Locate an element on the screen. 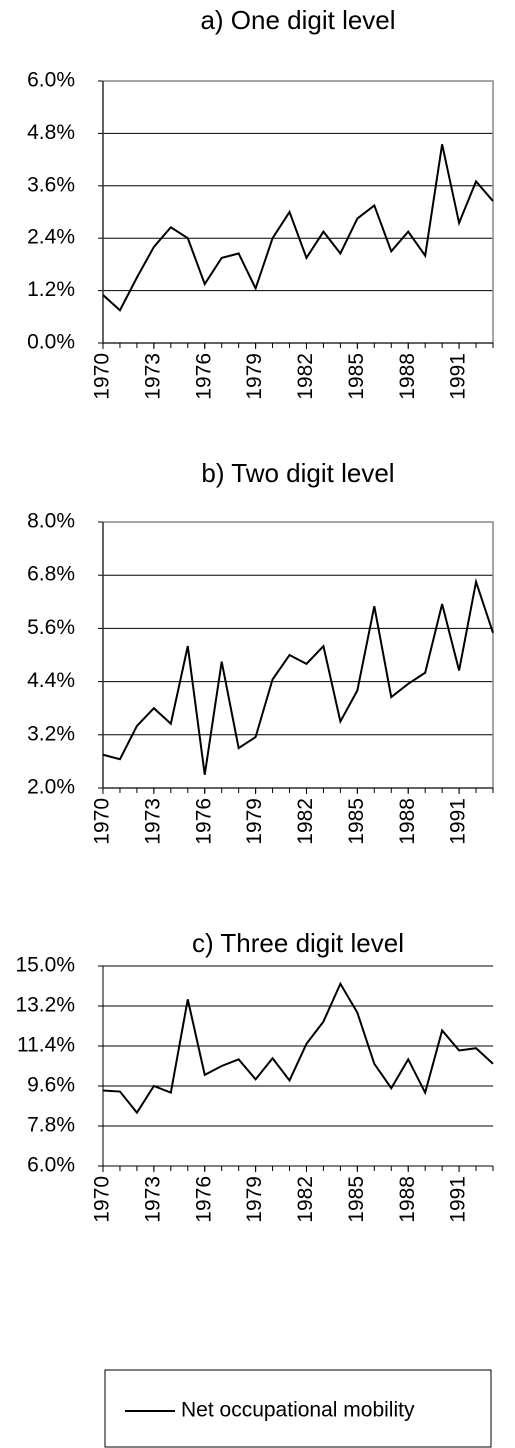 This screenshot has width=515, height=1448. y-tick-label: 1.2% is located at coordinates (51, 289).